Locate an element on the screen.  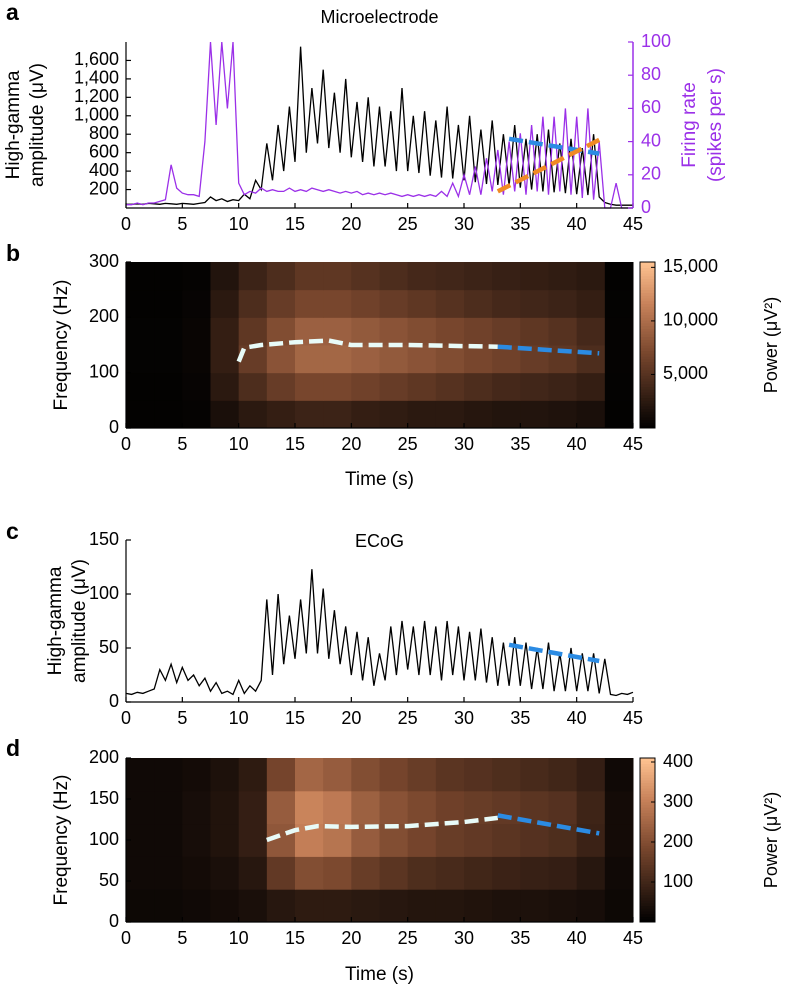
y-tick-label: 200 is located at coordinates (104, 188).